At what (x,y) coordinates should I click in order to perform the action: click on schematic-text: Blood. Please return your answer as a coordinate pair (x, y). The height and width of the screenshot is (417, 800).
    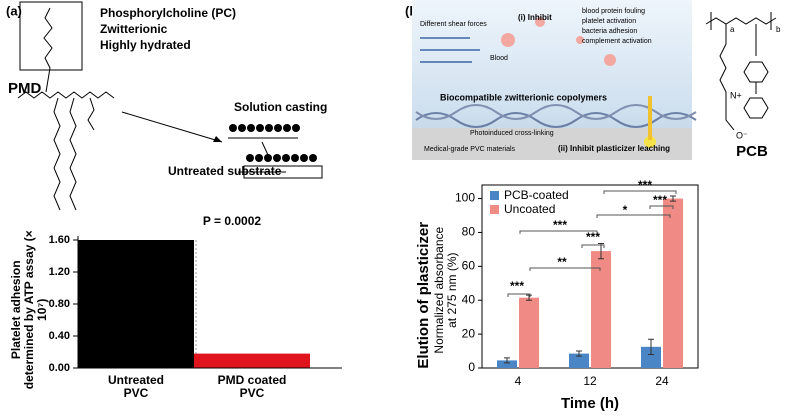
    Looking at the image, I should click on (499, 58).